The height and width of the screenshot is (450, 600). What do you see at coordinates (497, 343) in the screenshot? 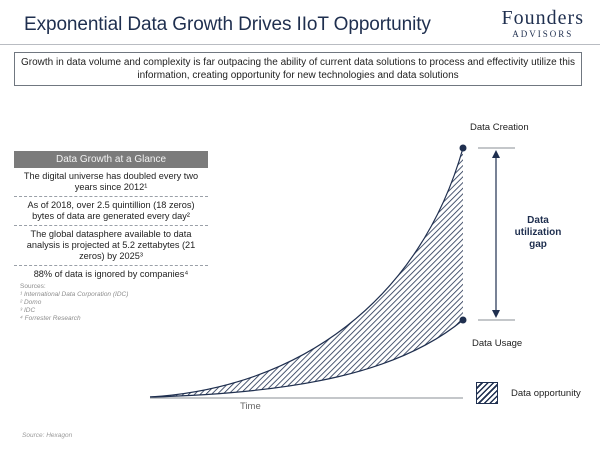
I see `data-usage-label: Data Usage` at bounding box center [497, 343].